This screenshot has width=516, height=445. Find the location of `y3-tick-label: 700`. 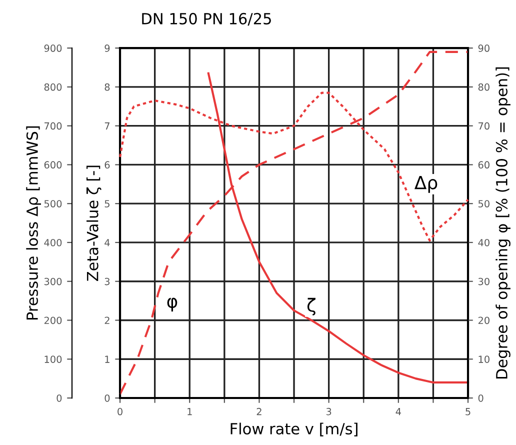

y3-tick-label: 700 is located at coordinates (53, 126).